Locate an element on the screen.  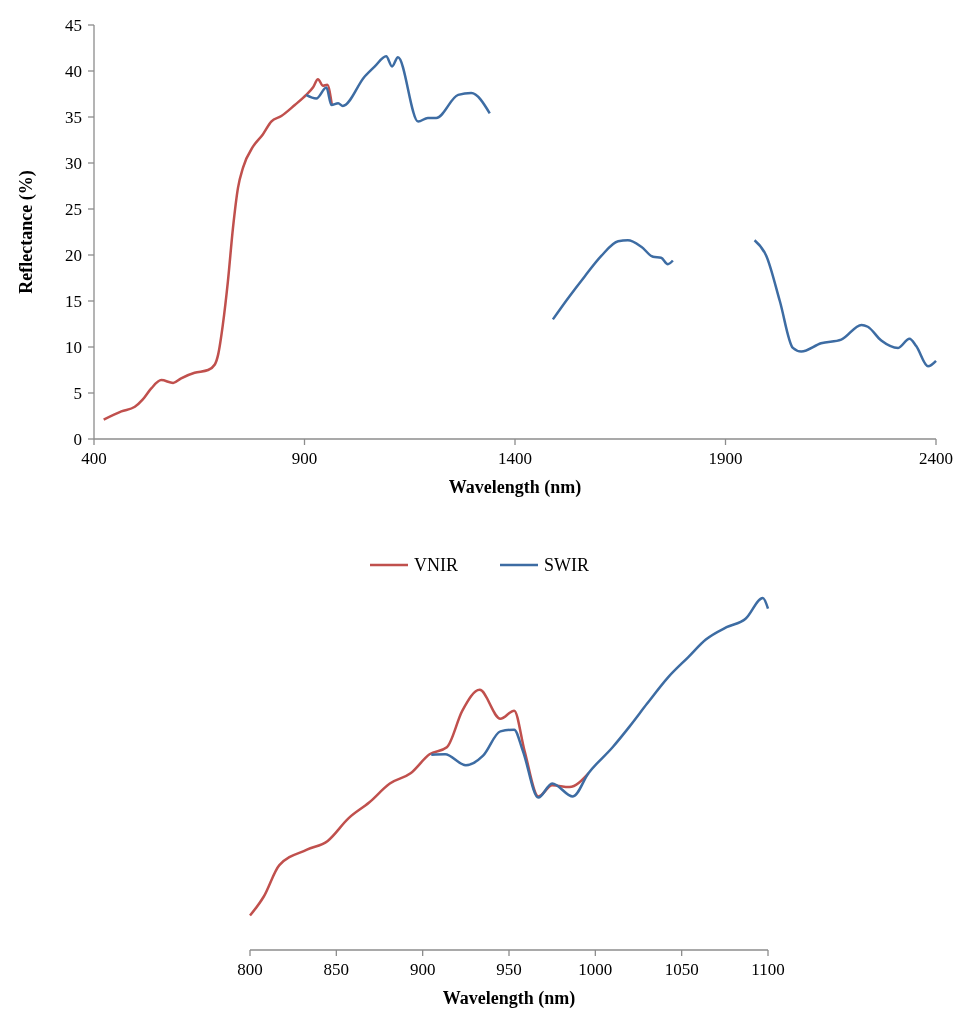
y-axis-title: Reflectance (%) is located at coordinates (26, 232).